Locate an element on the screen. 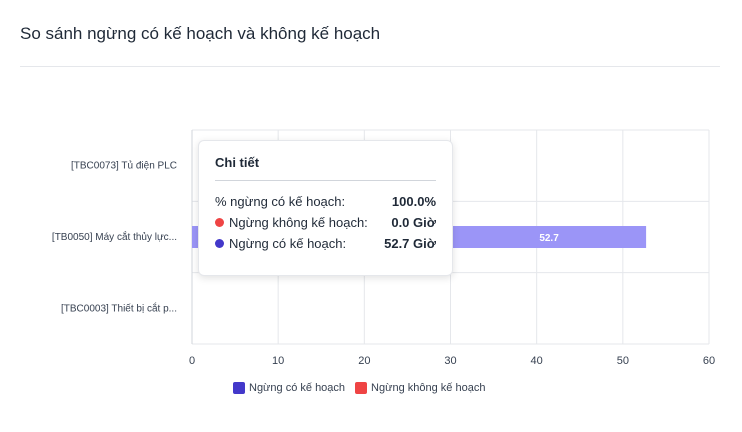  x-tick-label: 50 is located at coordinates (623, 361).